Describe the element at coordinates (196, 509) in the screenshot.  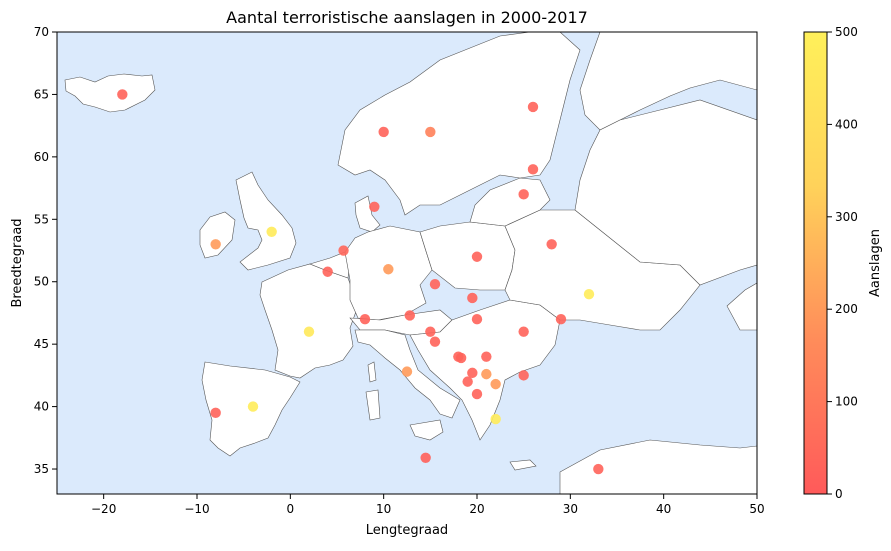
I see `x-tick-label-2: −10` at that location.